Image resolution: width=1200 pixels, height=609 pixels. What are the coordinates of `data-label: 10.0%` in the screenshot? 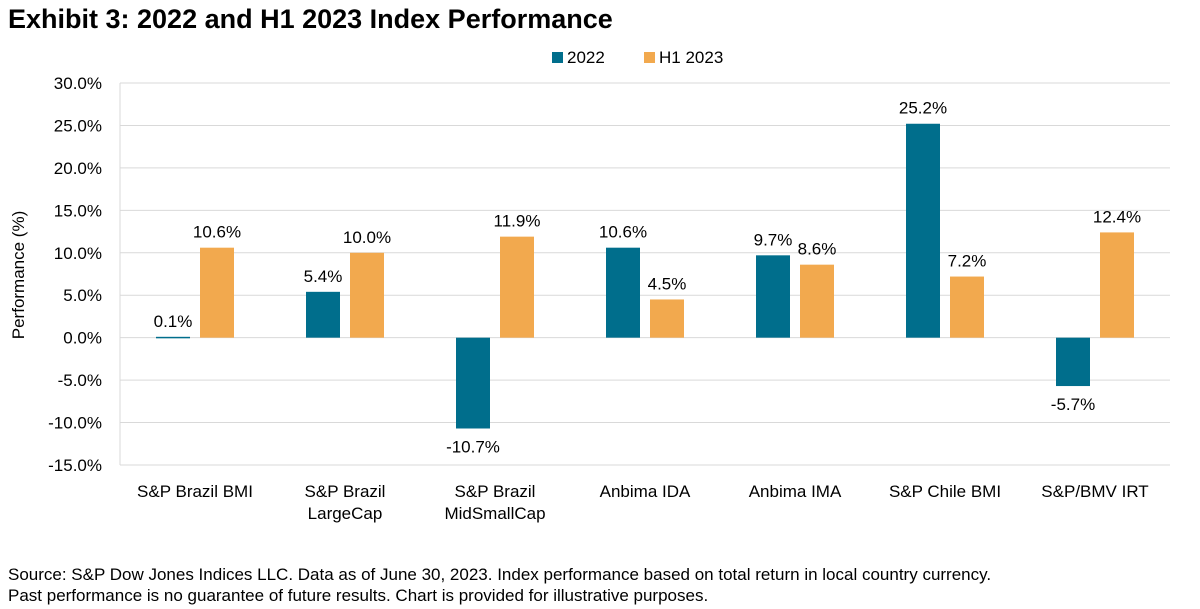 It's located at (367, 237).